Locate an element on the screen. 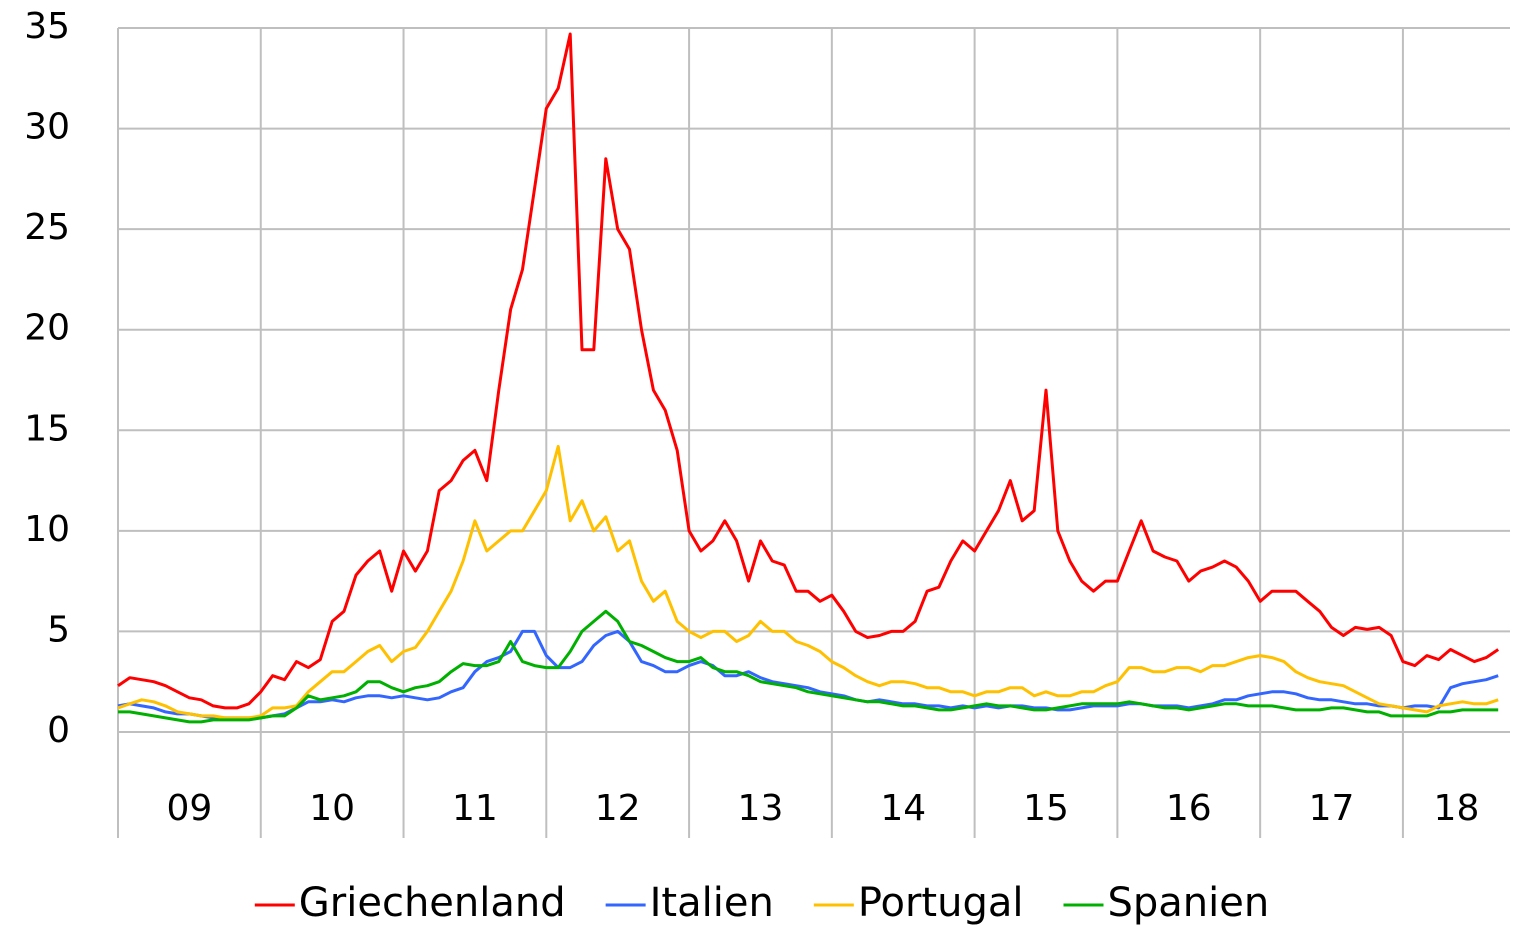 The image size is (1524, 932). legend-label: Griechenland is located at coordinates (432, 903).